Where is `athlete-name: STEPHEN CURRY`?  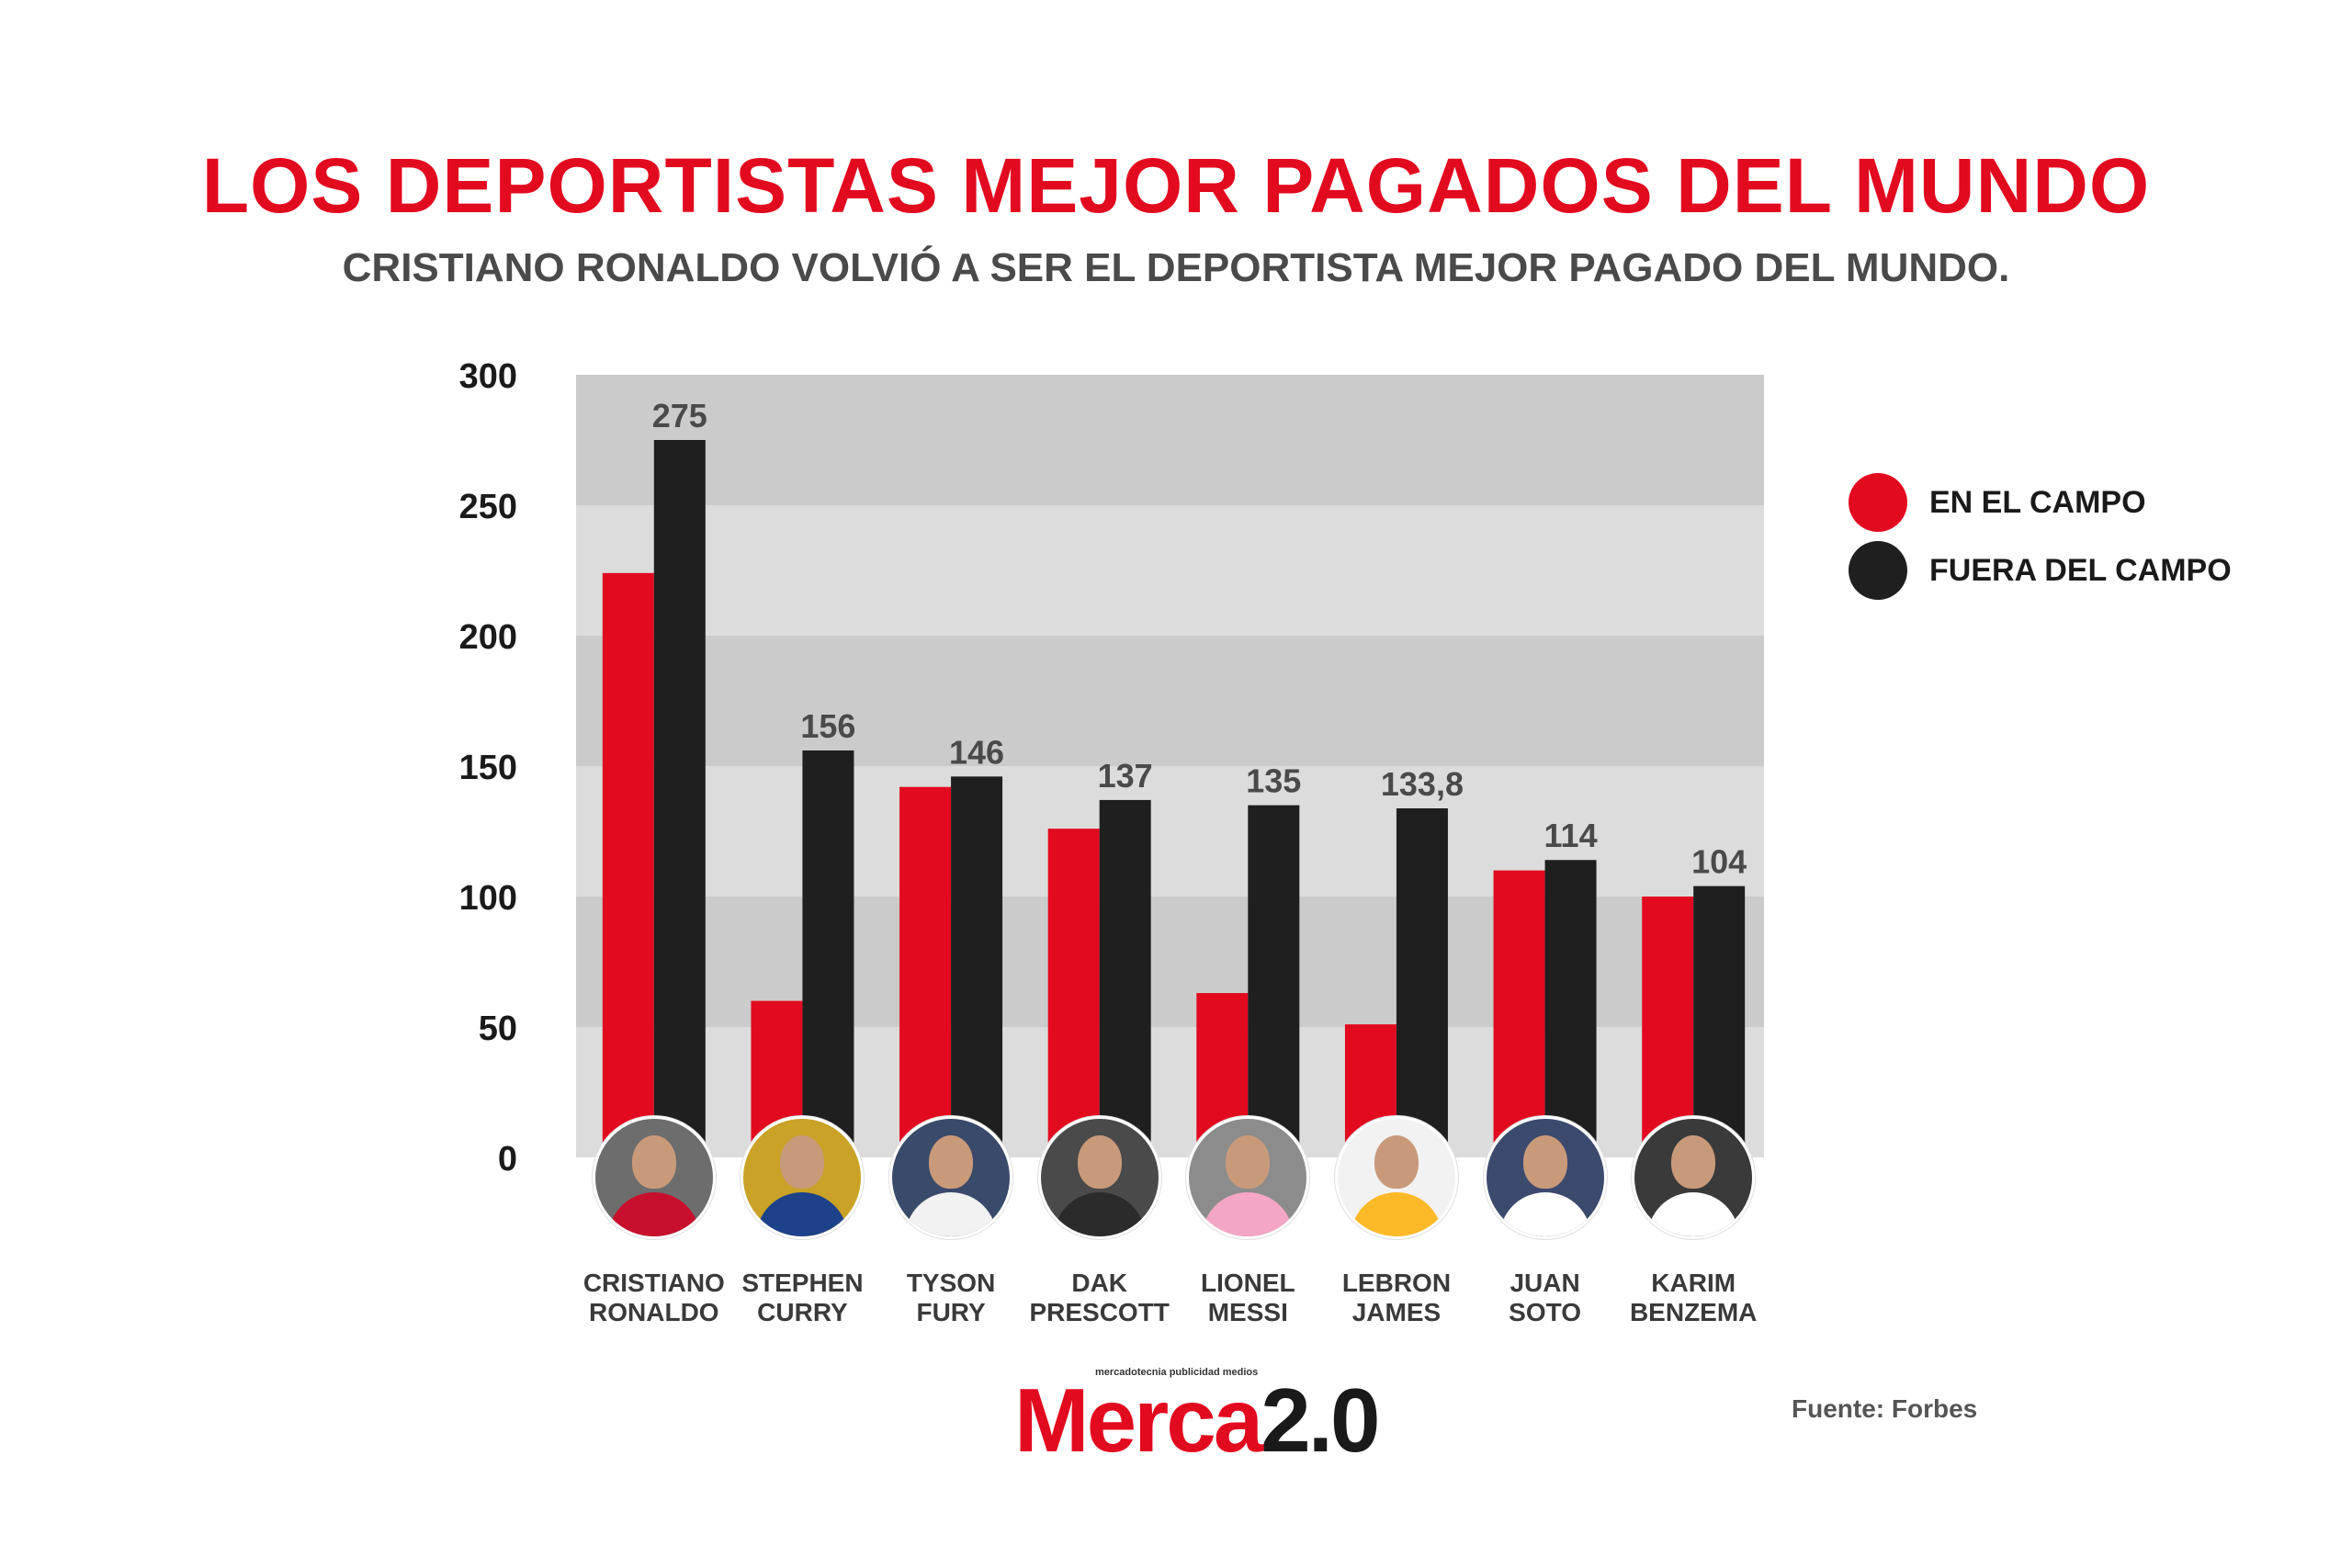 athlete-name: STEPHEN CURRY is located at coordinates (803, 1298).